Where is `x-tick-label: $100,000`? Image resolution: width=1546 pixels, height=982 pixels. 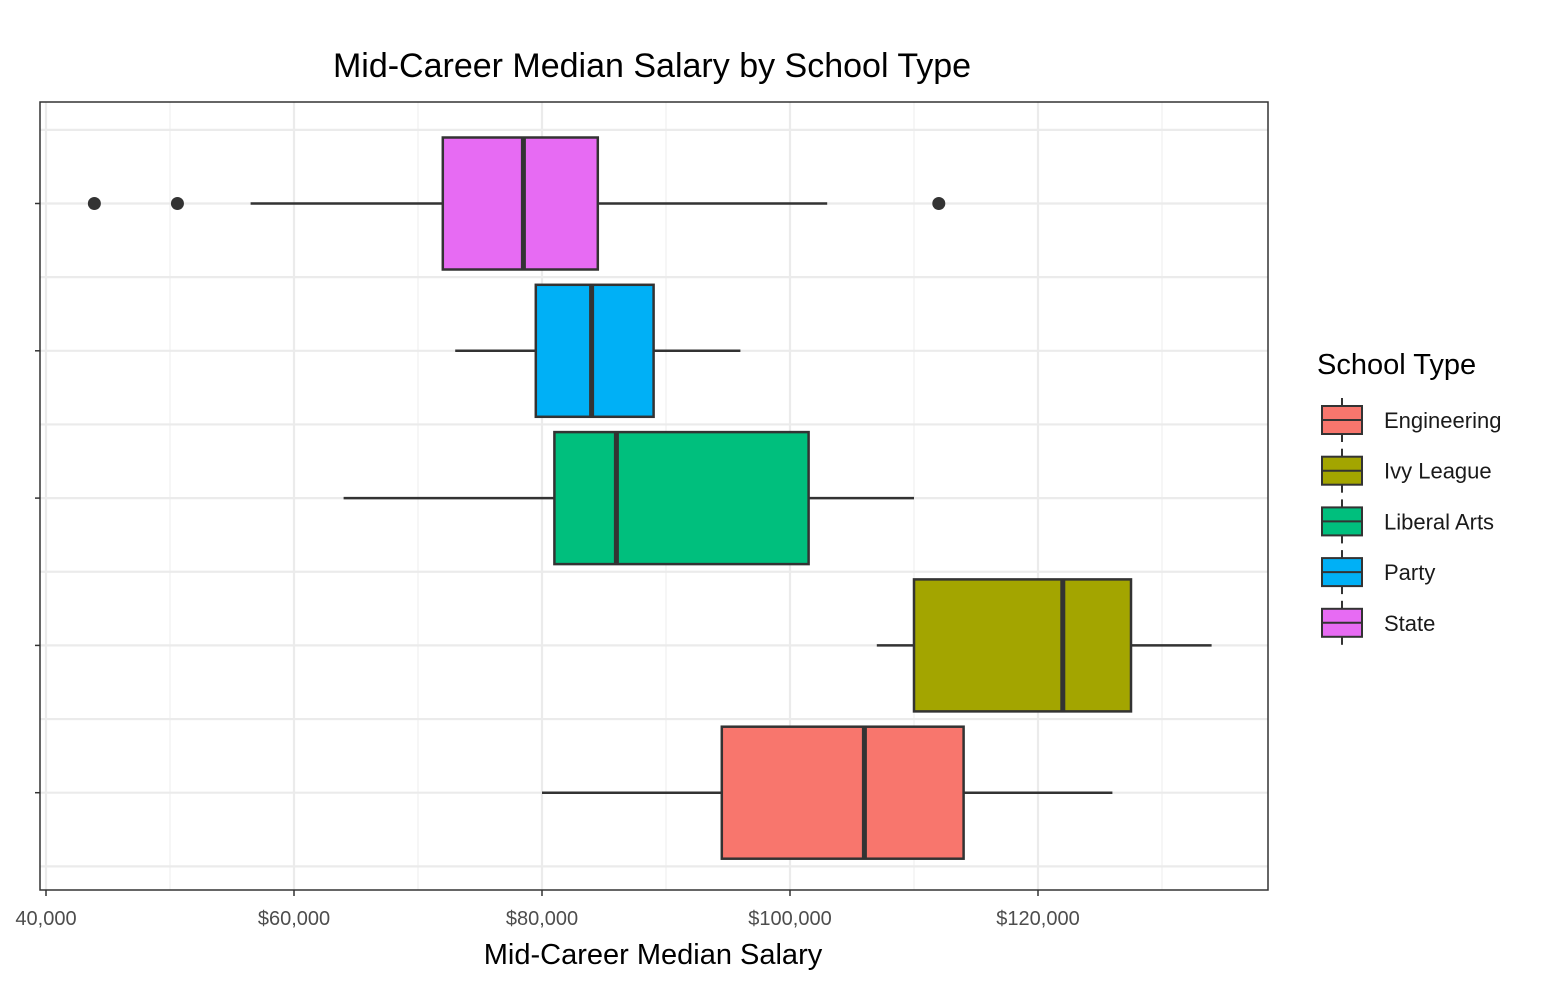
x-tick-label: $100,000 is located at coordinates (789, 919).